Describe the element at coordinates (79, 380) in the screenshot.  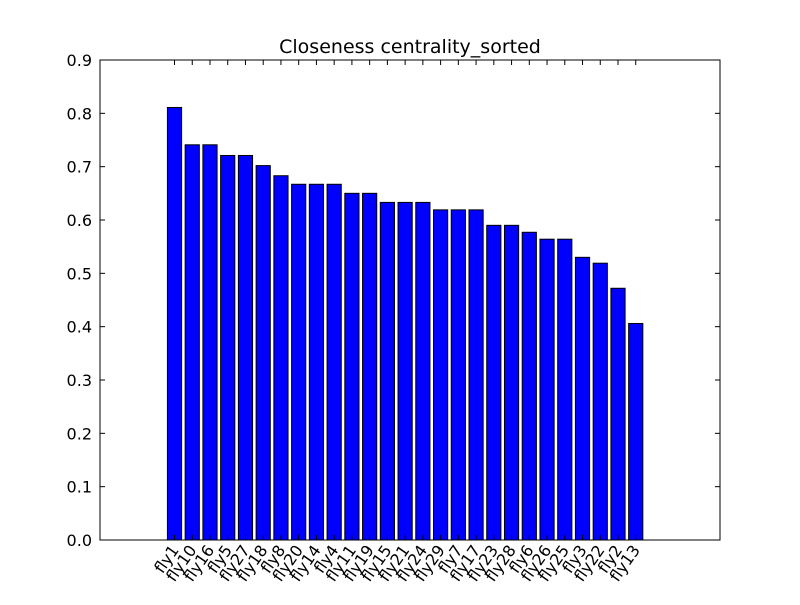
I see `ytick-label: 0.3` at that location.